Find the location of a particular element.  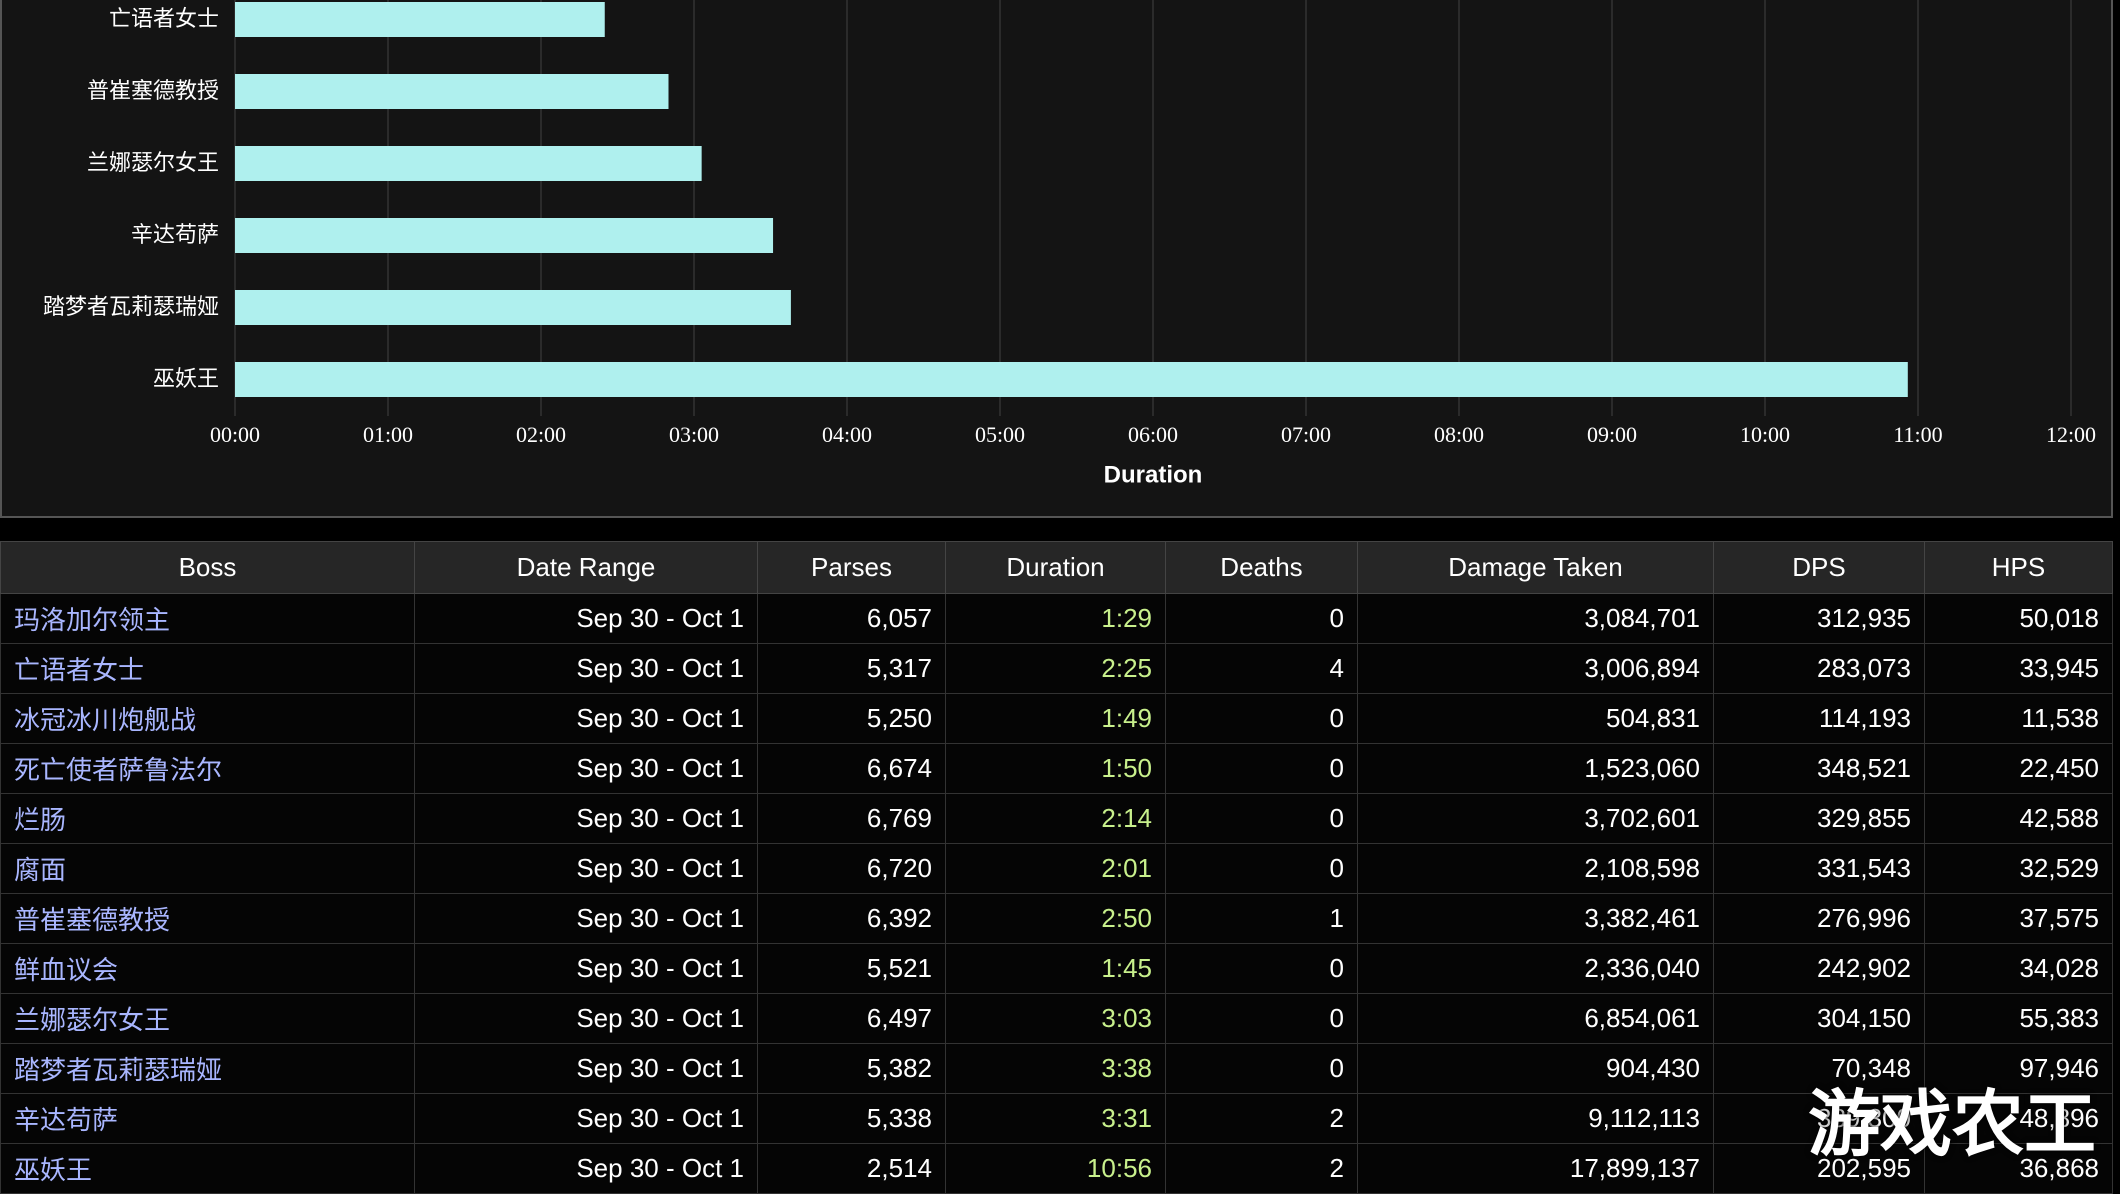

table-cell: 329,855 is located at coordinates (1819, 818).